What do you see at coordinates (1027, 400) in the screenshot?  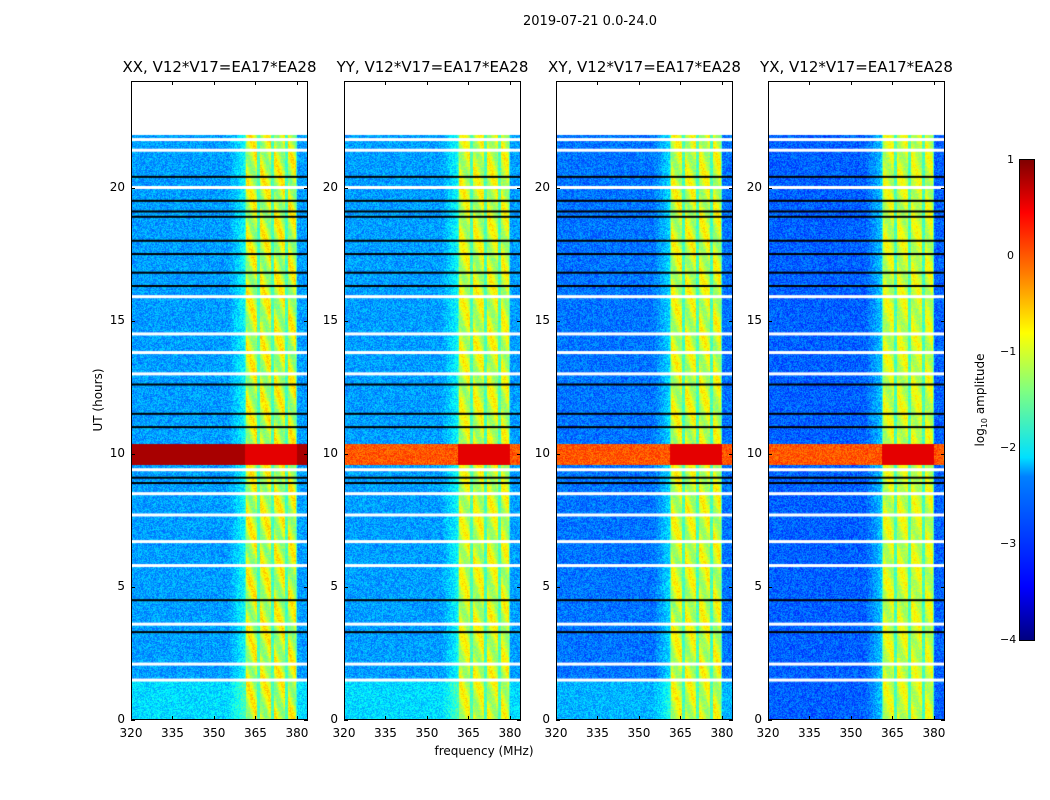 I see `colorbar` at bounding box center [1027, 400].